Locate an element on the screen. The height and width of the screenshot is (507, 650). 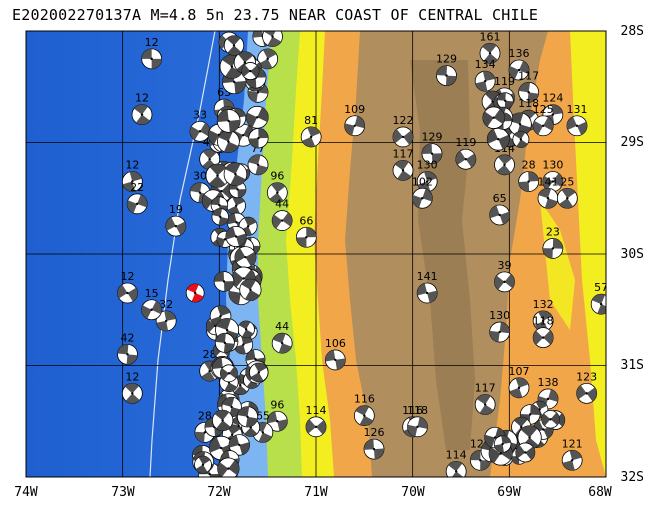
focal-mechanism: 81 is located at coordinates (311, 131).